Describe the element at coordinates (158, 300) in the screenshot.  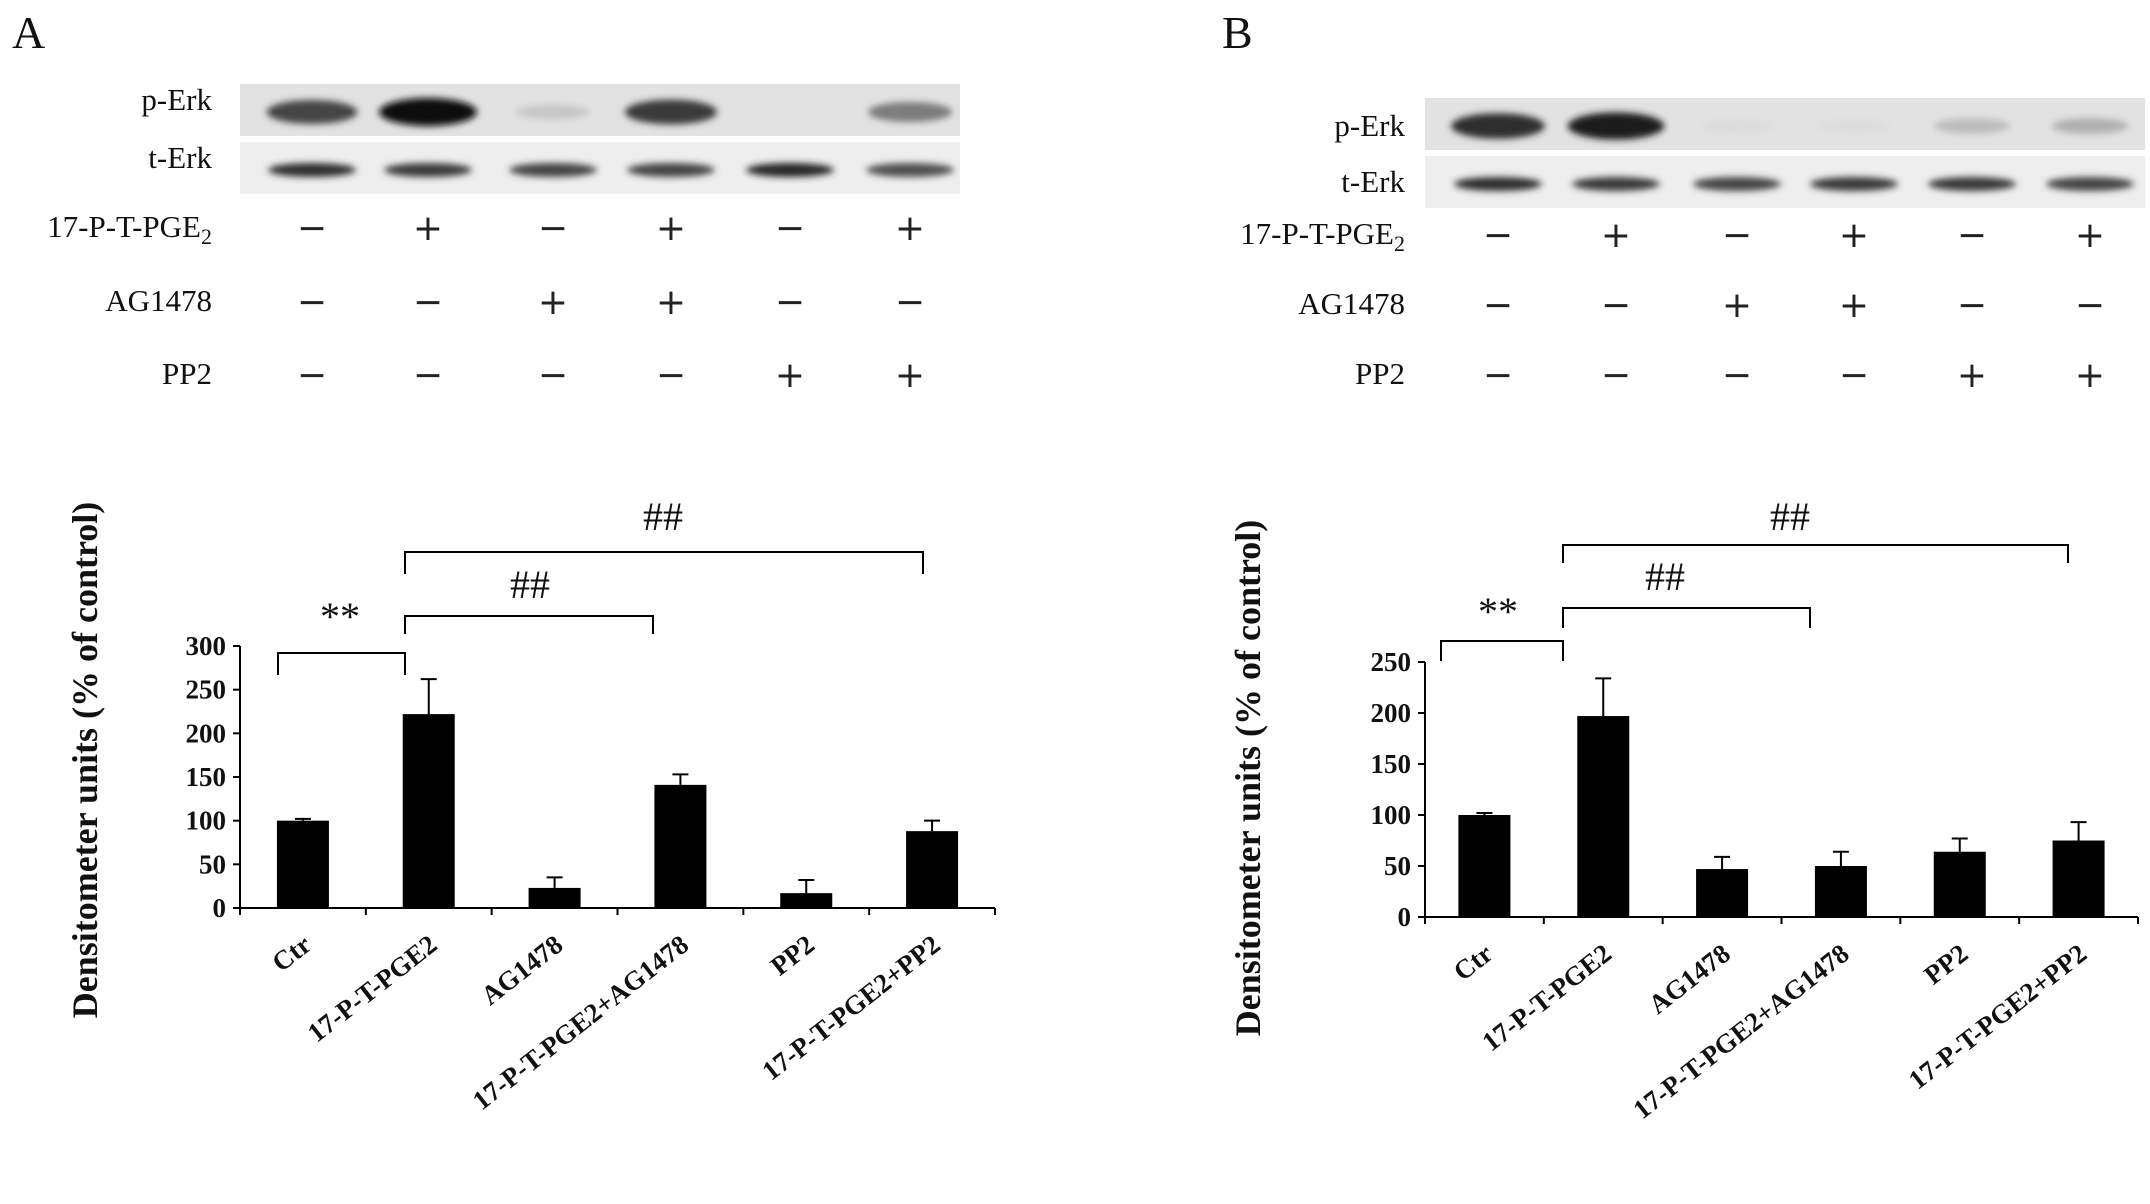
I see `treatment-label: AG1478` at that location.